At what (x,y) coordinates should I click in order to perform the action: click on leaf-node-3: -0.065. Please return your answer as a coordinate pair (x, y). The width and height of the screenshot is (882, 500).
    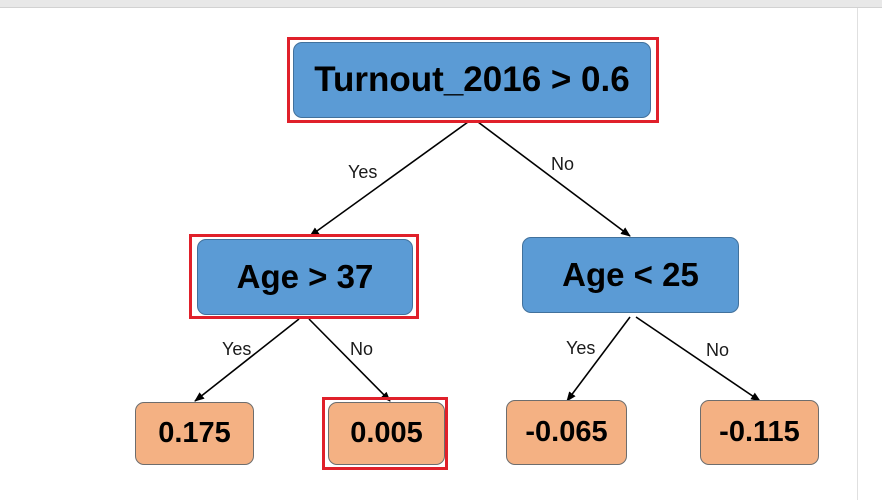
    Looking at the image, I should click on (566, 432).